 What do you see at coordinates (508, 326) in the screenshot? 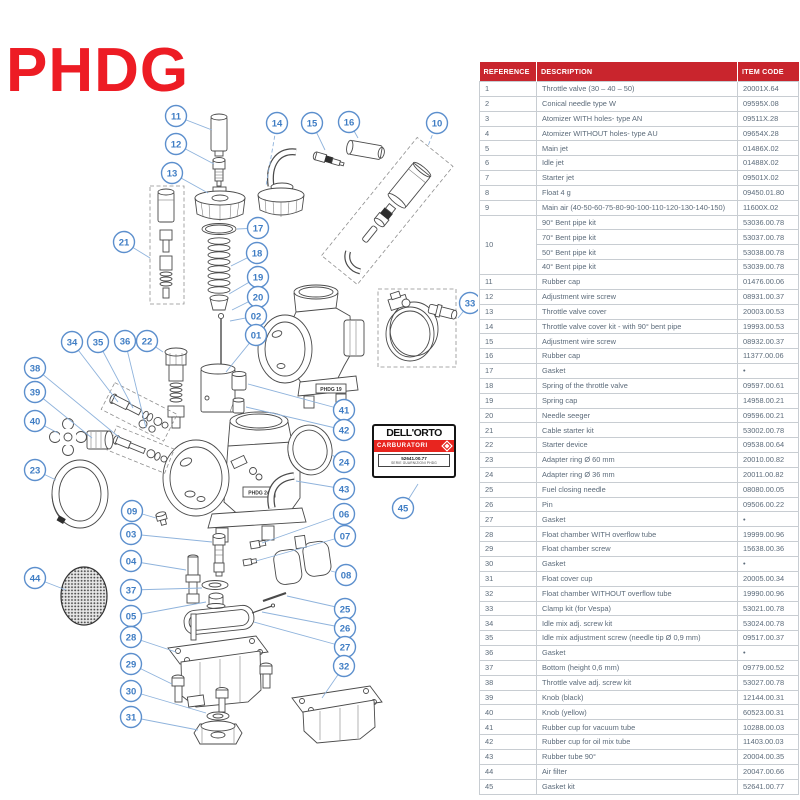
I see `reference-cell: 14` at bounding box center [508, 326].